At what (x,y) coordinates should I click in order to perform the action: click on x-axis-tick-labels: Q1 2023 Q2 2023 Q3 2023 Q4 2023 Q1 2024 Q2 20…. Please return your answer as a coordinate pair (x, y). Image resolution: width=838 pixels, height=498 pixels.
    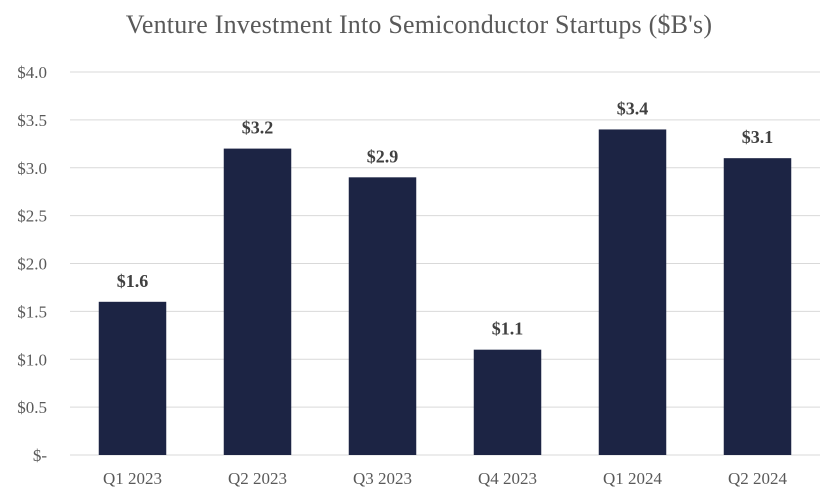
    Looking at the image, I should click on (445, 478).